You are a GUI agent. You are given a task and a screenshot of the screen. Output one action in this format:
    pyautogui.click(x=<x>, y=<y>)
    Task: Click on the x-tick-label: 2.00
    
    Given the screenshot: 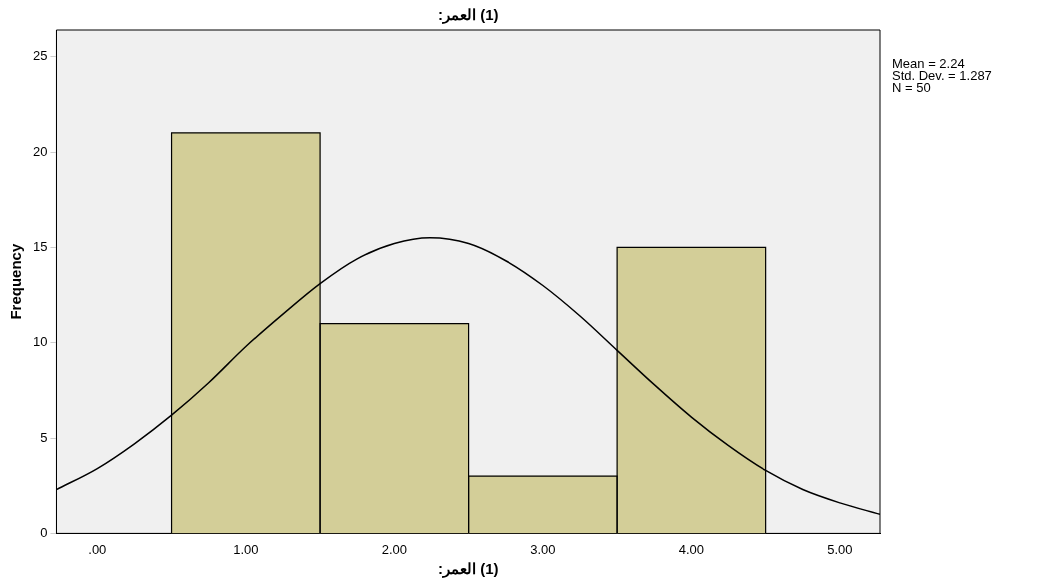 What is the action you would take?
    pyautogui.click(x=394, y=549)
    